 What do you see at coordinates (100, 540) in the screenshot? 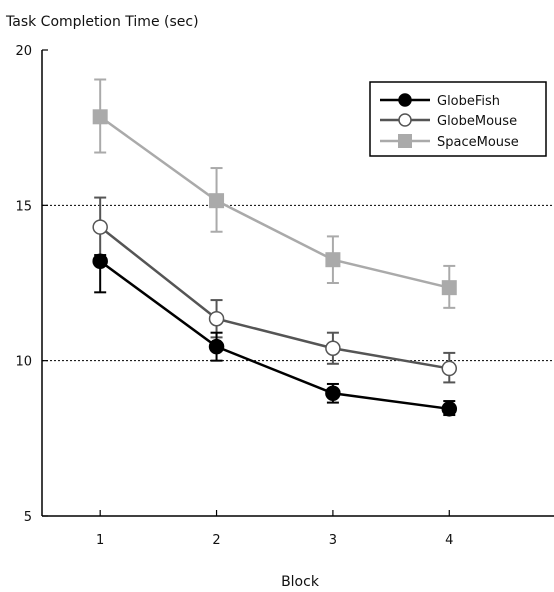
I see `x-tick-label: 1` at bounding box center [100, 540].